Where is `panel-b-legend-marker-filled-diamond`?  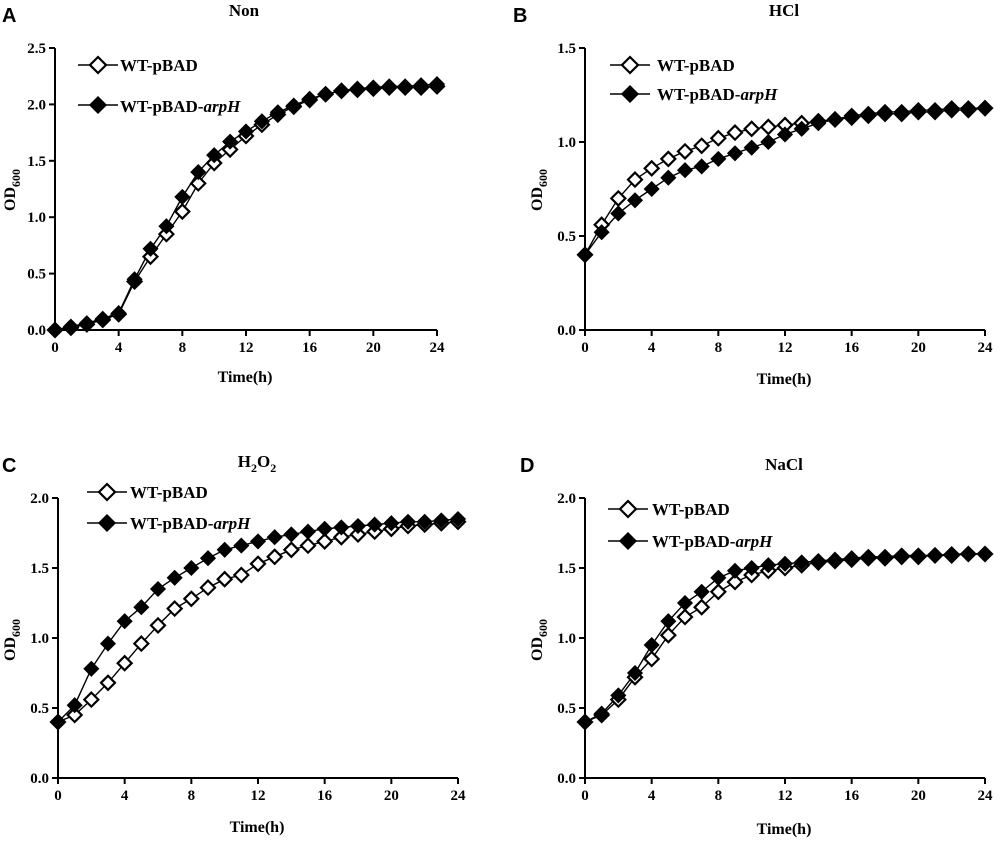 panel-b-legend-marker-filled-diamond is located at coordinates (630, 94).